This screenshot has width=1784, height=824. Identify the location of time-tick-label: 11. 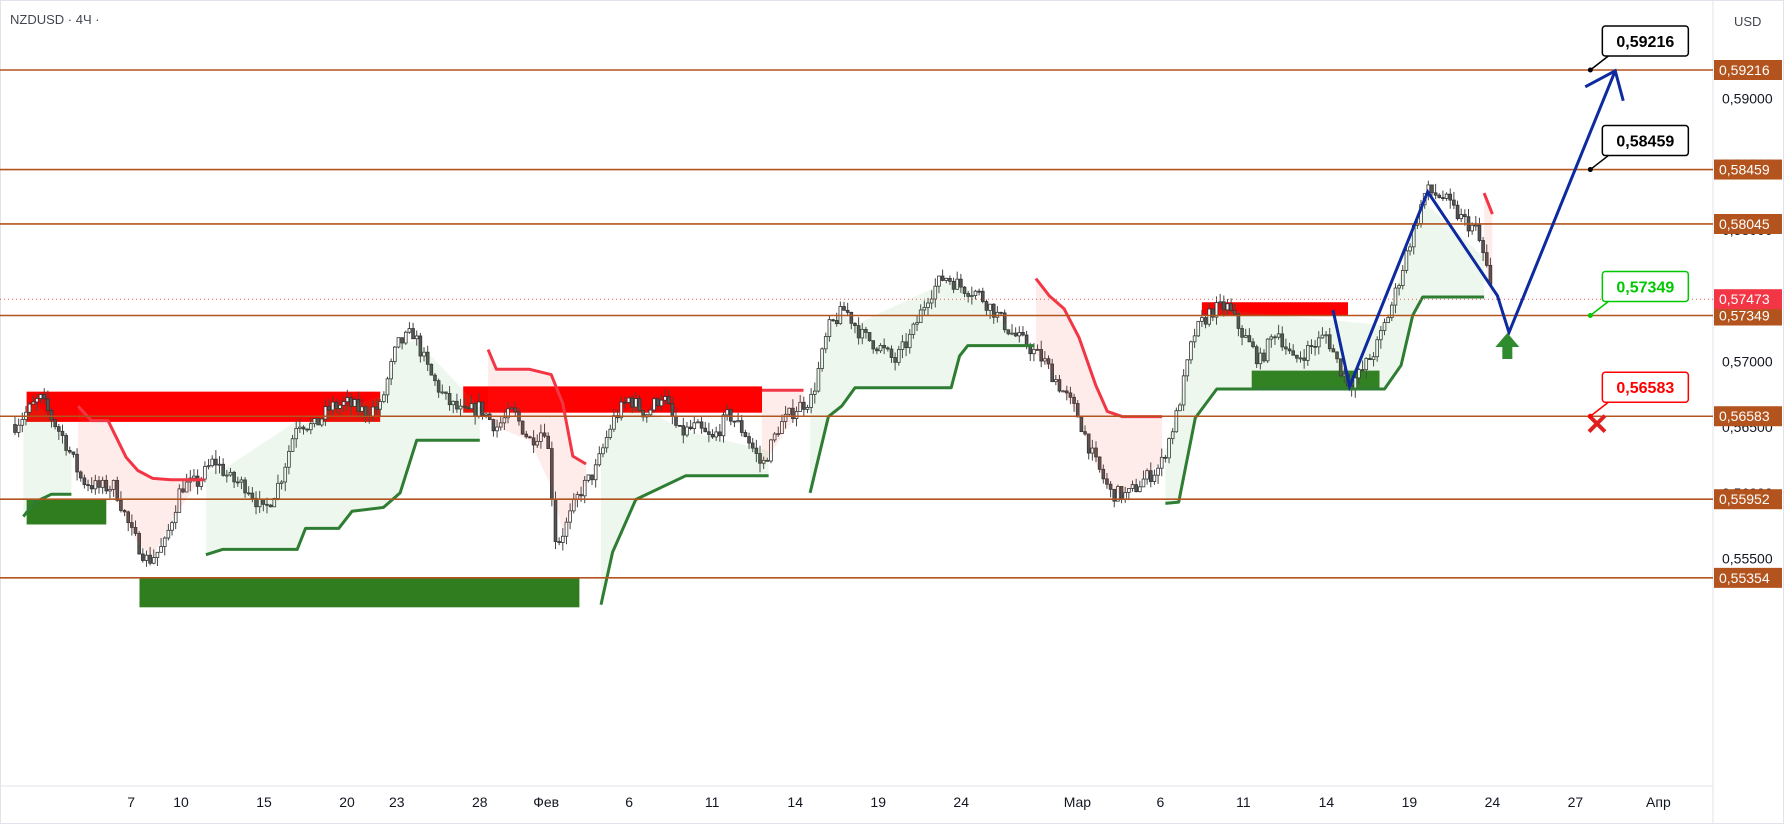
(712, 802).